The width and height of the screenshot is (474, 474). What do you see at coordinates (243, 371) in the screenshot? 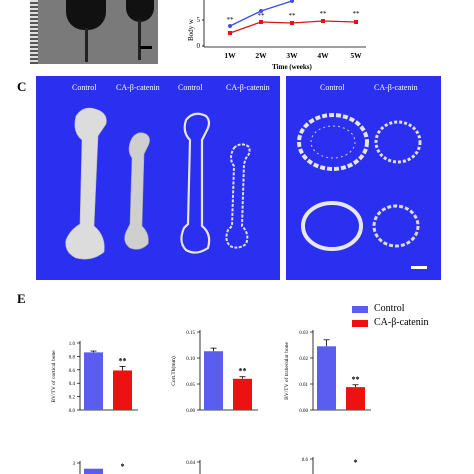
I see `chart-2-significance: **` at bounding box center [243, 371].